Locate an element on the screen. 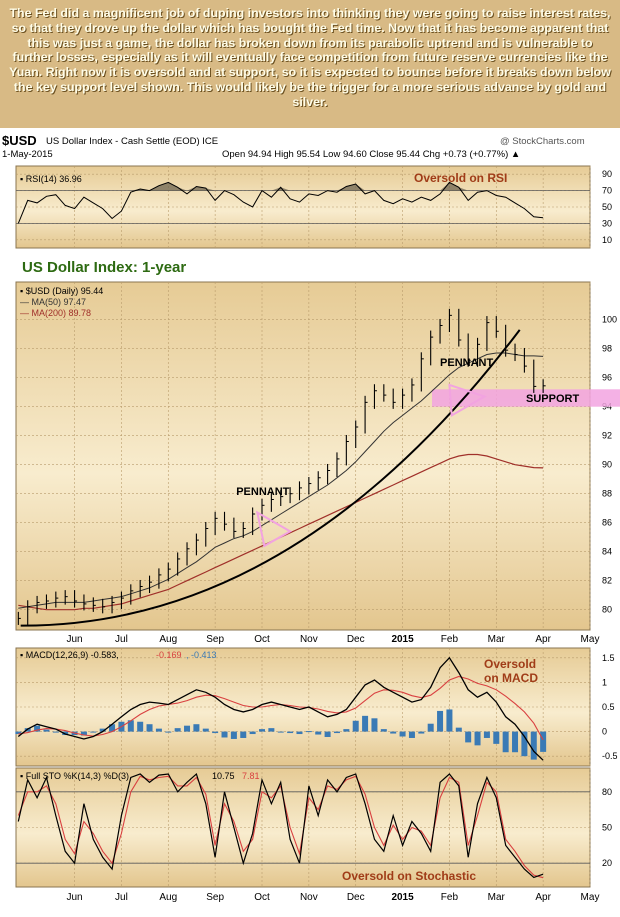  price-tick-label: 92 is located at coordinates (607, 436).